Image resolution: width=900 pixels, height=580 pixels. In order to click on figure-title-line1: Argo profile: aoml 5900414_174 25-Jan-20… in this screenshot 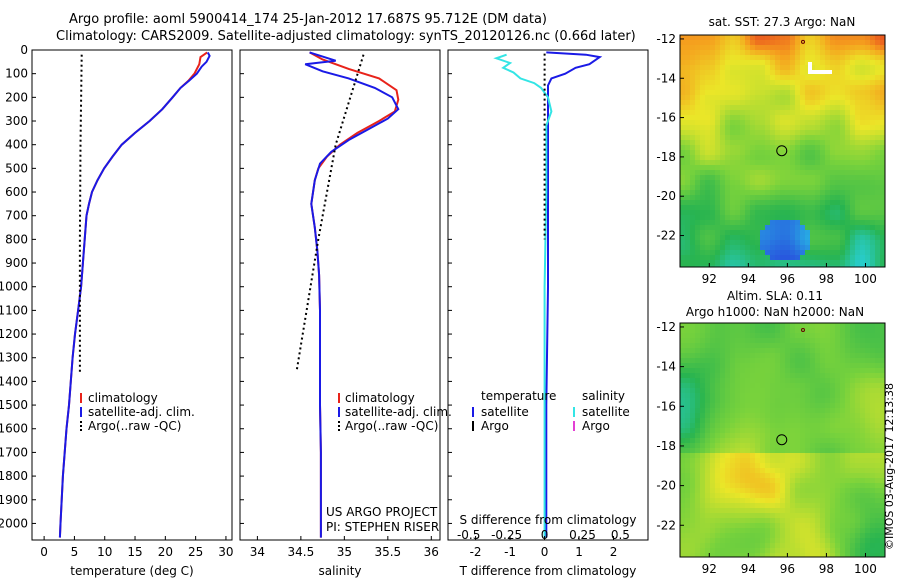, I will do `click(308, 19)`.